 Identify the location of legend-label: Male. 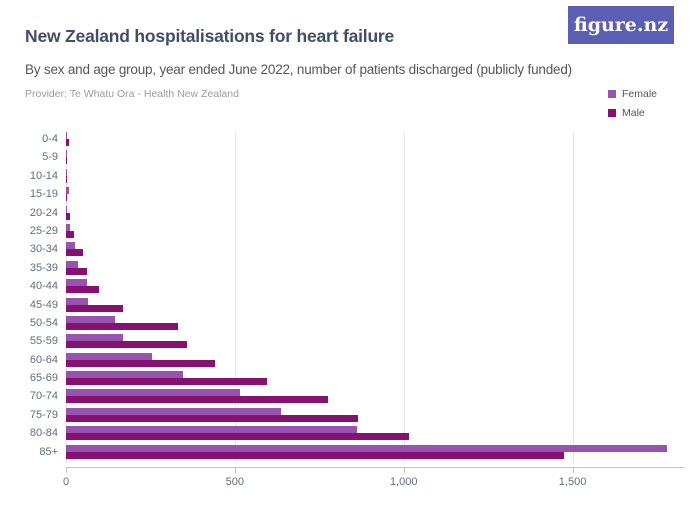
(633, 113).